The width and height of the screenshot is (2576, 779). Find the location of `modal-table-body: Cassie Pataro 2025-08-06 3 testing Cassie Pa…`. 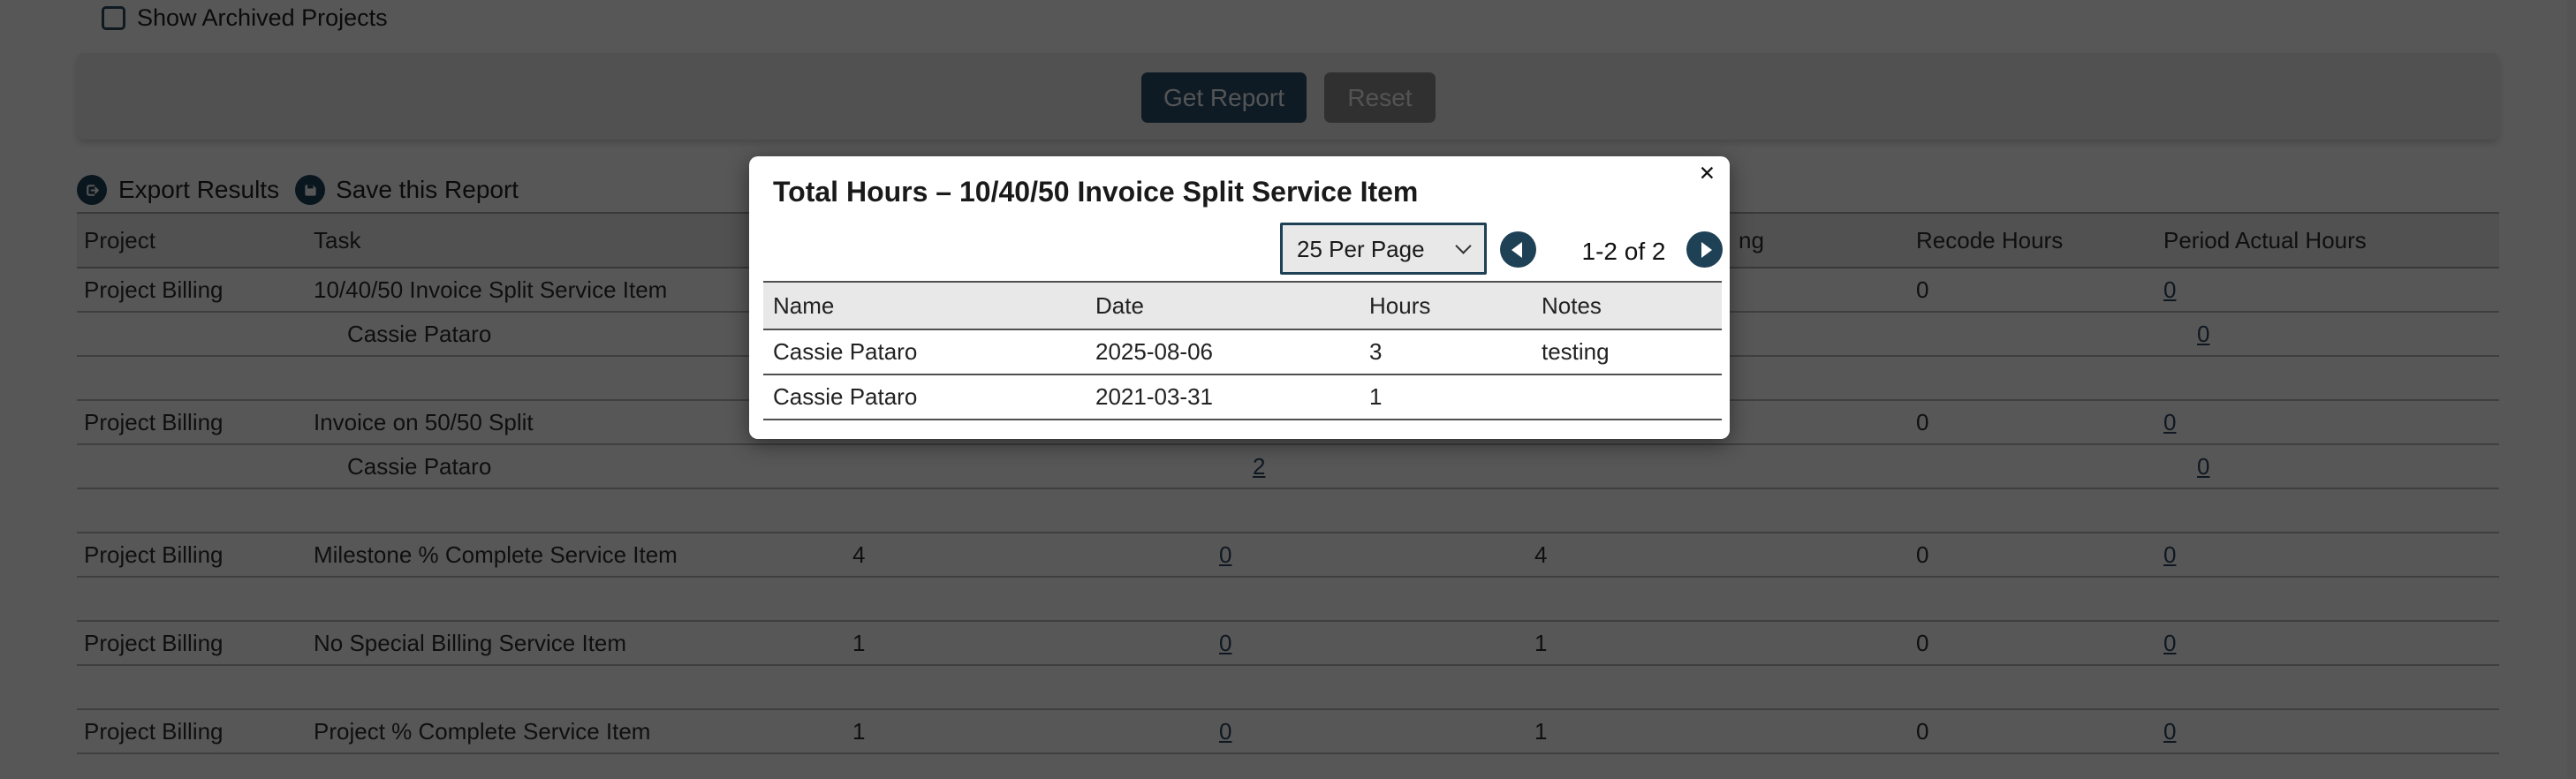

modal-table-body: Cassie Pataro 2025-08-06 3 testing Cassie Pa… is located at coordinates (1243, 374).